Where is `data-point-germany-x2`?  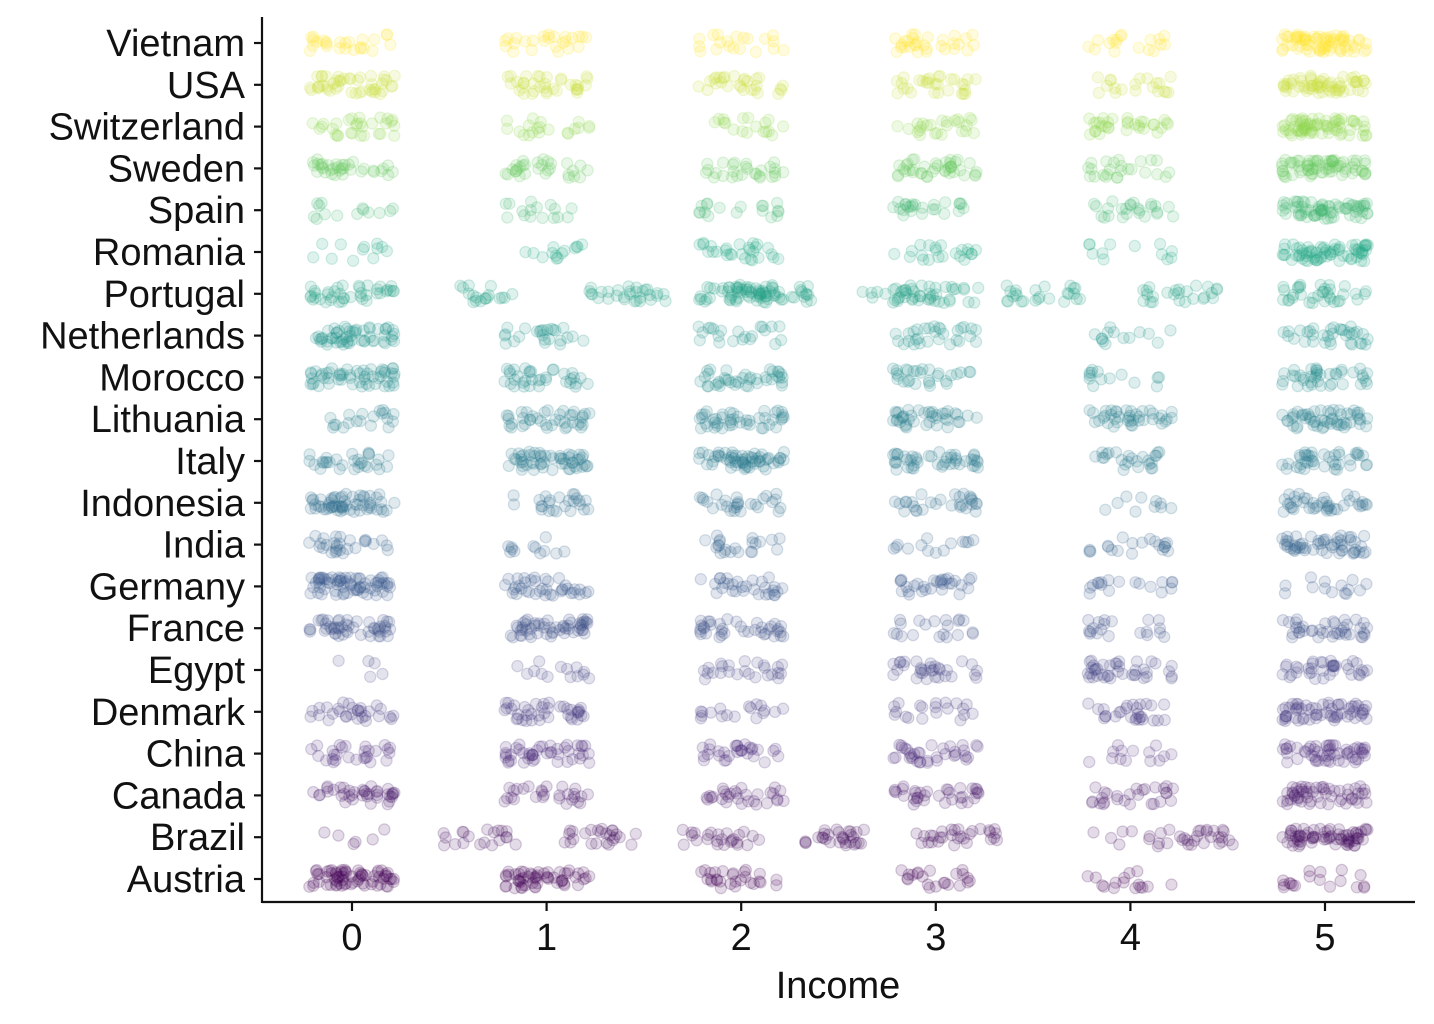 data-point-germany-x2 is located at coordinates (701, 579).